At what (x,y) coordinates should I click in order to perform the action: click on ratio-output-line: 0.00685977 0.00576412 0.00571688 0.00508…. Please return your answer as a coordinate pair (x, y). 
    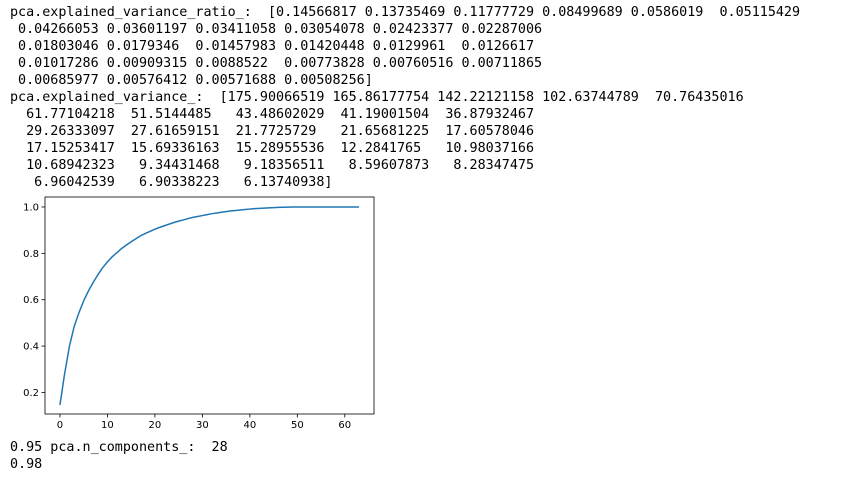
    Looking at the image, I should click on (191, 80).